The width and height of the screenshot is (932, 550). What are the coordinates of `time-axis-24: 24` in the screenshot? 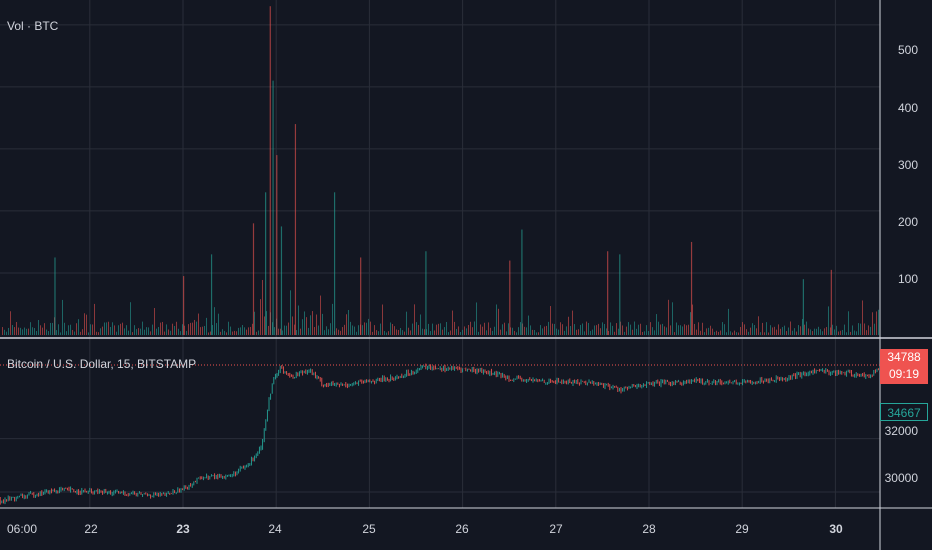 It's located at (275, 529).